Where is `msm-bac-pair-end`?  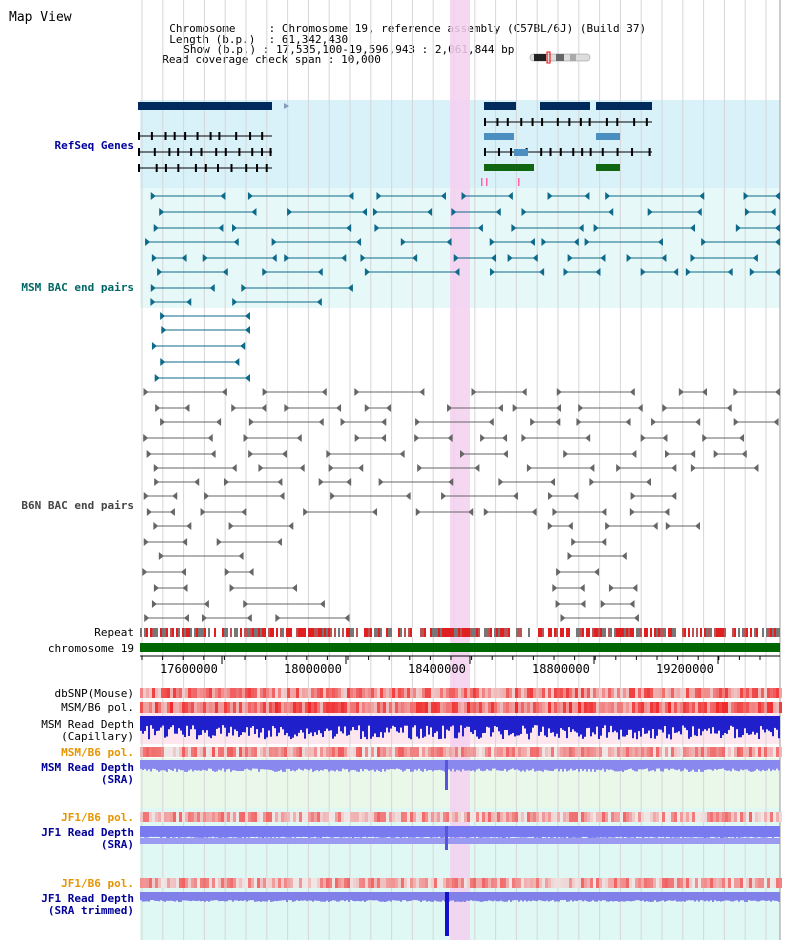 msm-bac-pair-end is located at coordinates (755, 258).